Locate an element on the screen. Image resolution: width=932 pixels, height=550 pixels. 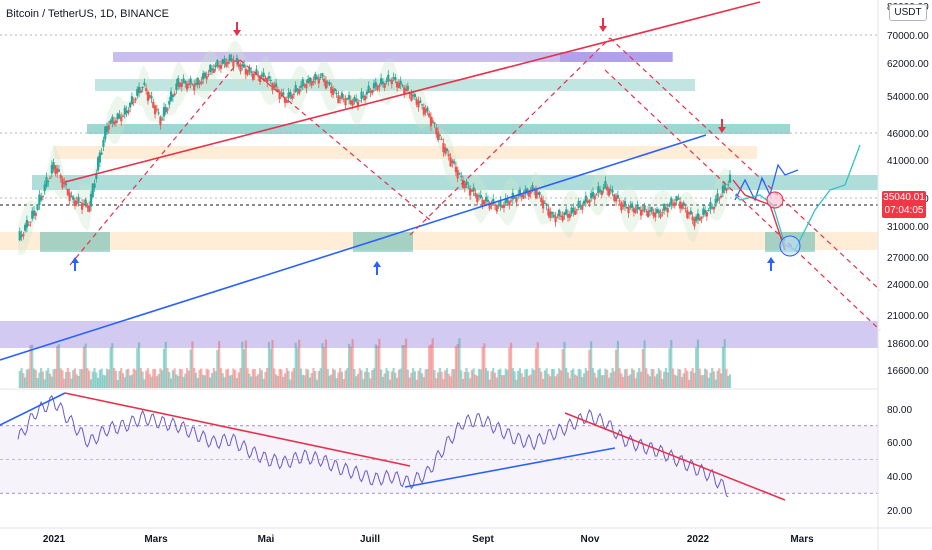
price-tag-value: 35040.01 is located at coordinates (904, 197).